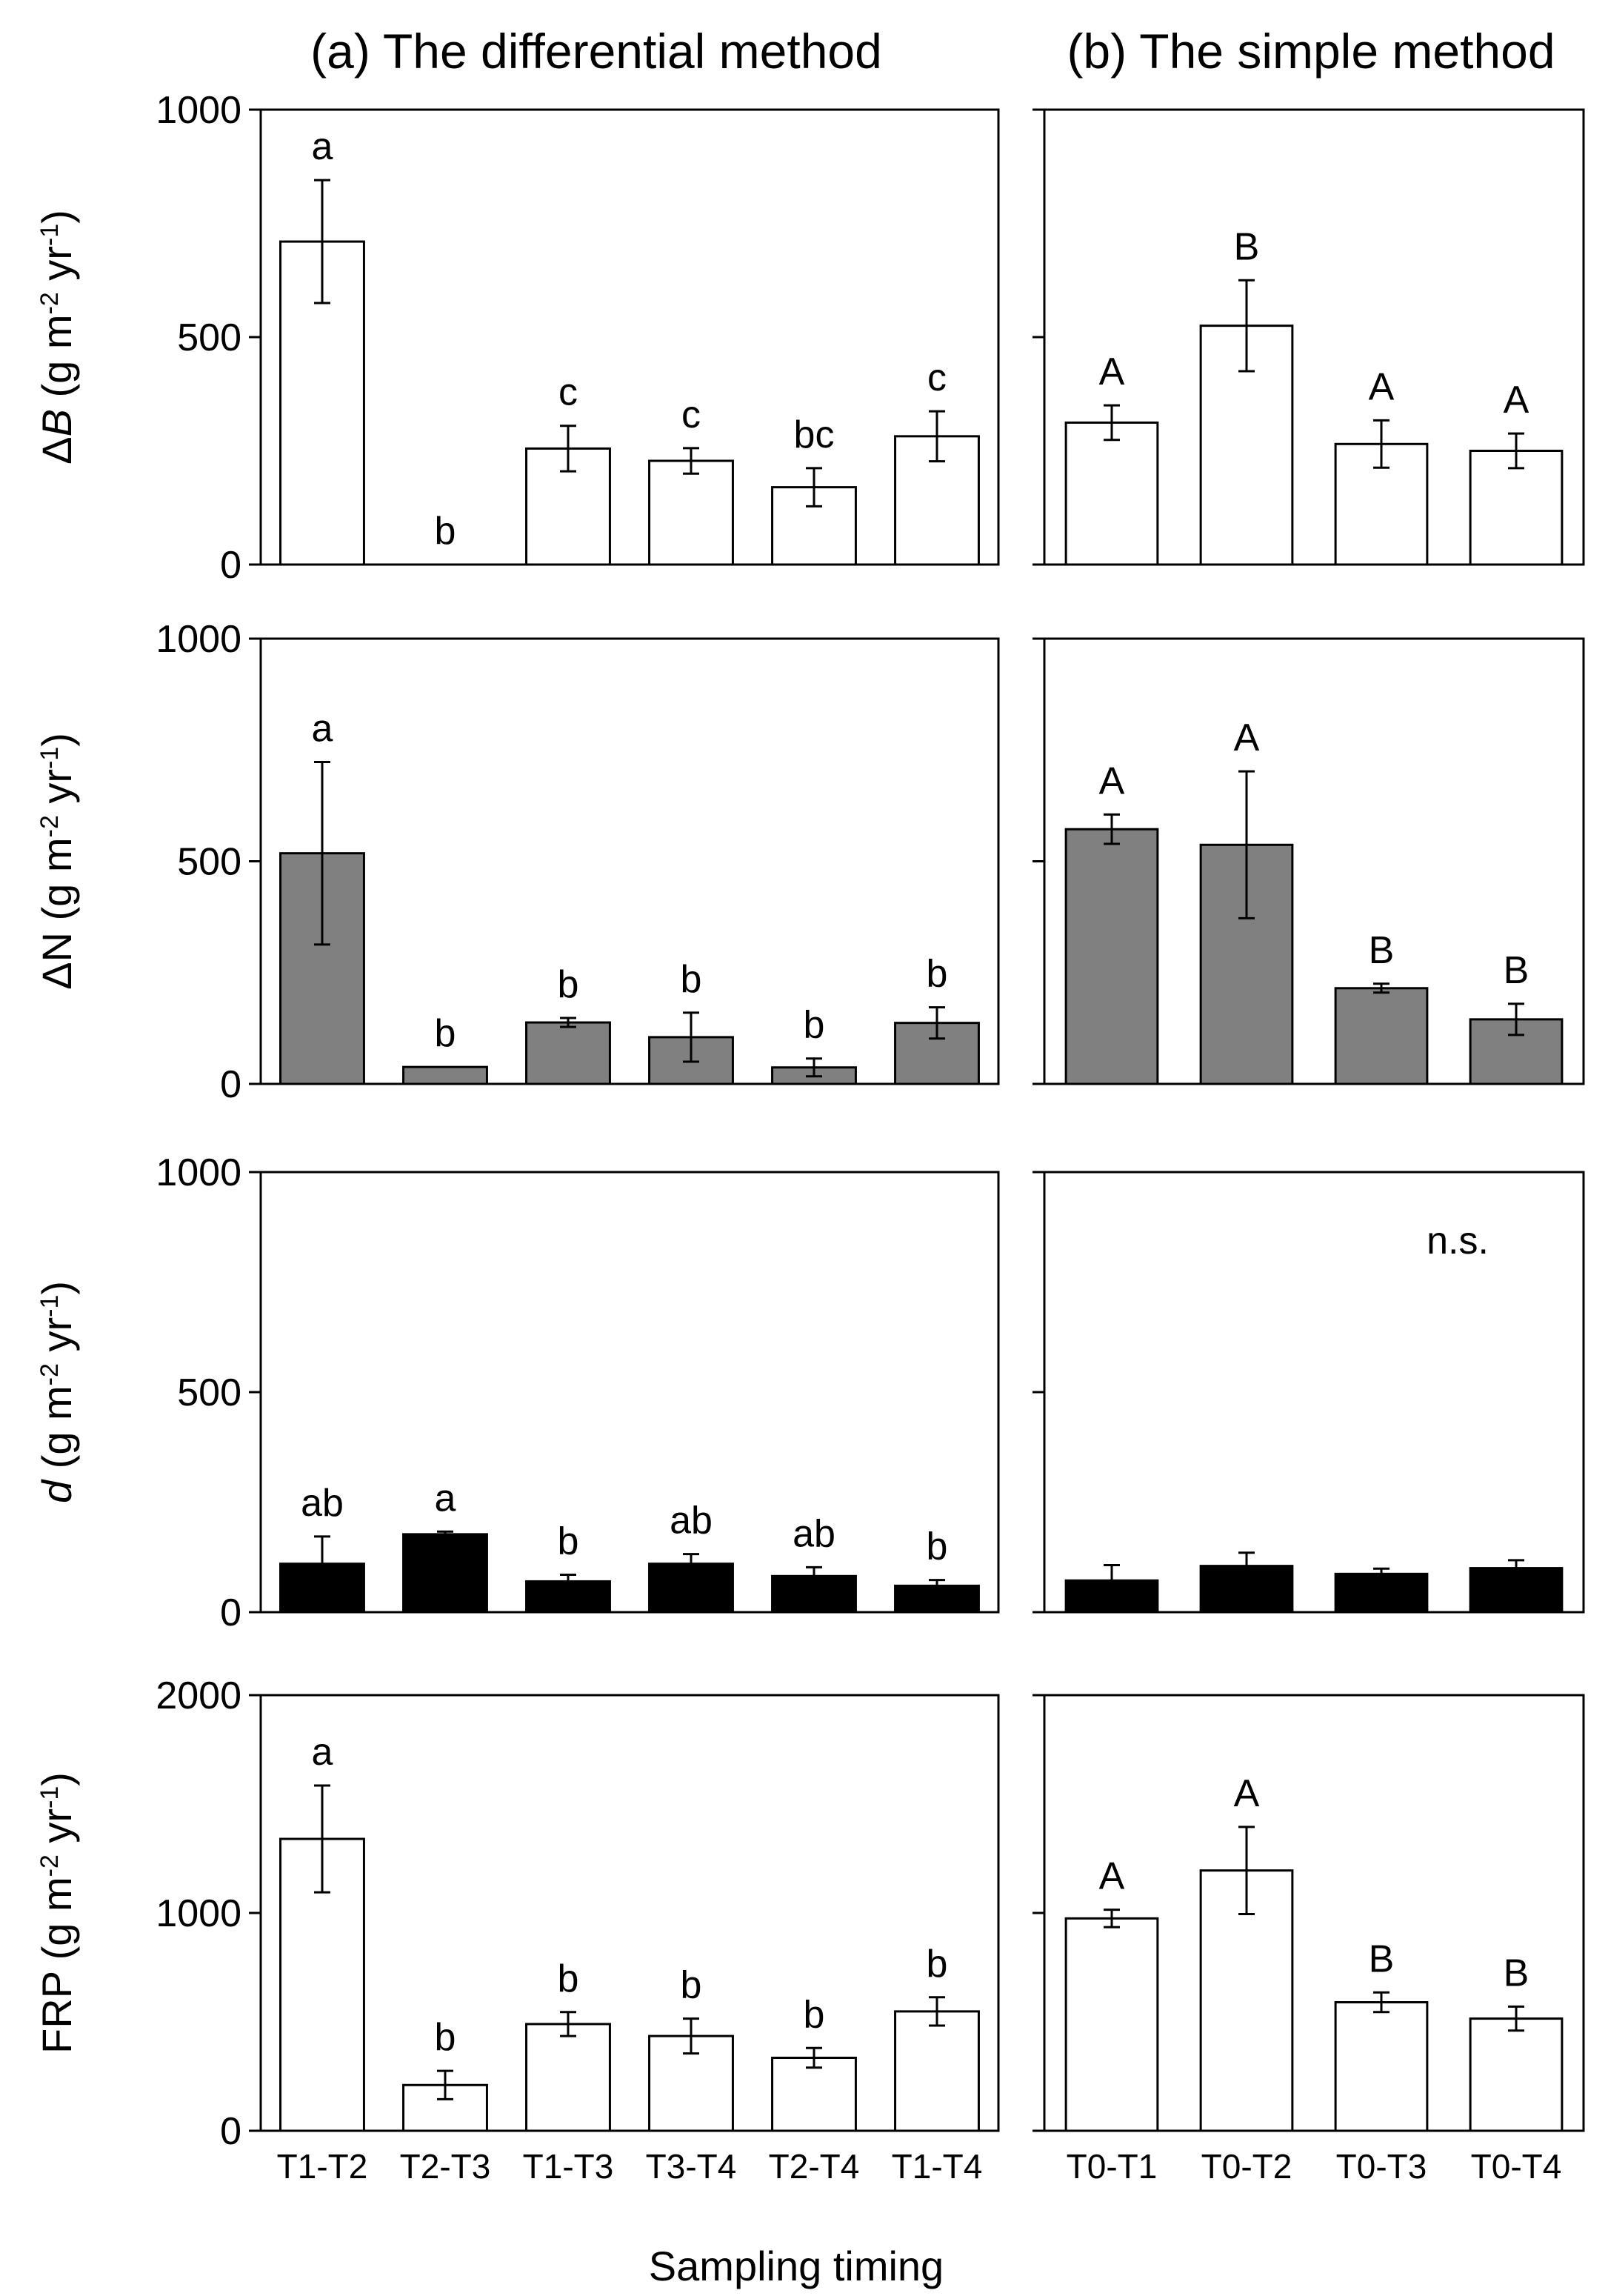  I want to click on panel-b-row3-bar-T0-T3, so click(1381, 2066).